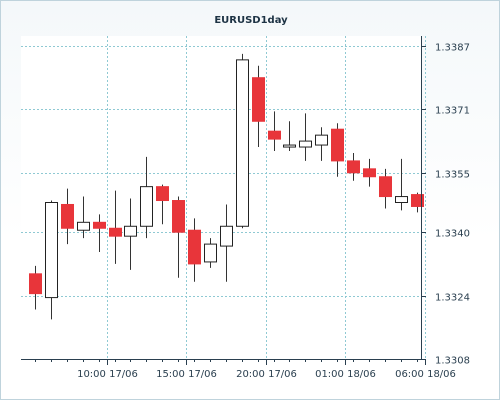 This screenshot has width=500, height=401. Describe the element at coordinates (452, 175) in the screenshot. I see `y-tick-label: 1.3355` at that location.